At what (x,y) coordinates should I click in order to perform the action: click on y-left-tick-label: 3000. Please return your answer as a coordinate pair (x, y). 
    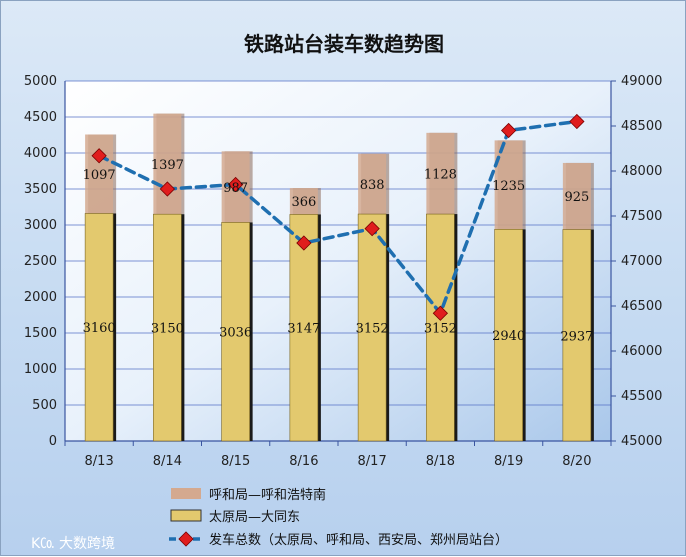
    Looking at the image, I should click on (40, 225).